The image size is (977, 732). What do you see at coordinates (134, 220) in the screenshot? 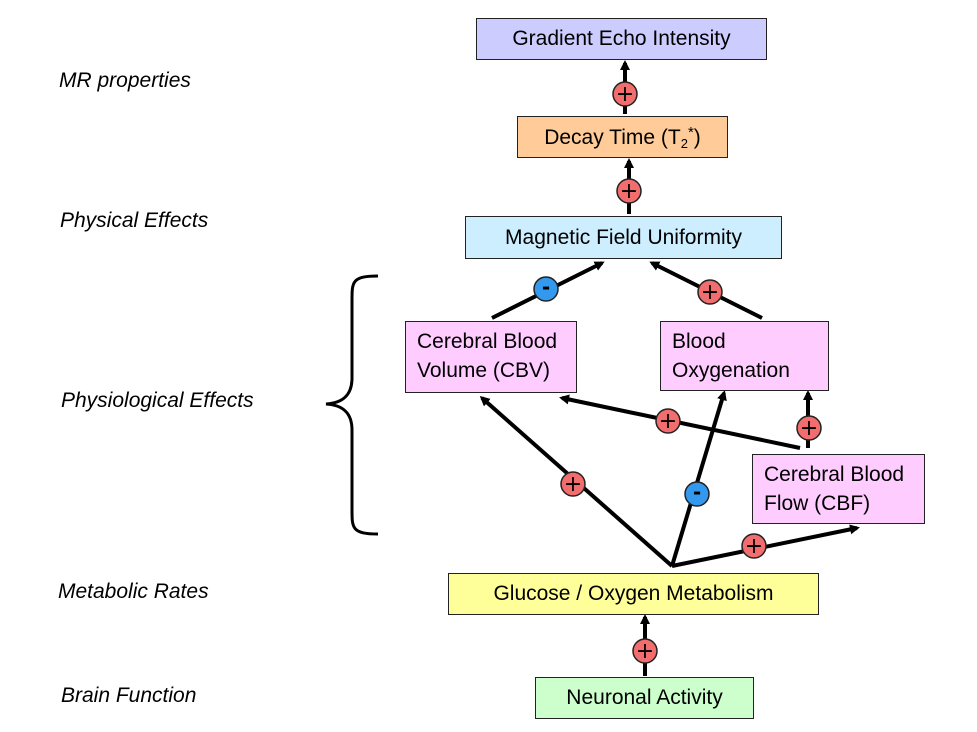
I see `label-physical-effects: Physical Effects` at bounding box center [134, 220].